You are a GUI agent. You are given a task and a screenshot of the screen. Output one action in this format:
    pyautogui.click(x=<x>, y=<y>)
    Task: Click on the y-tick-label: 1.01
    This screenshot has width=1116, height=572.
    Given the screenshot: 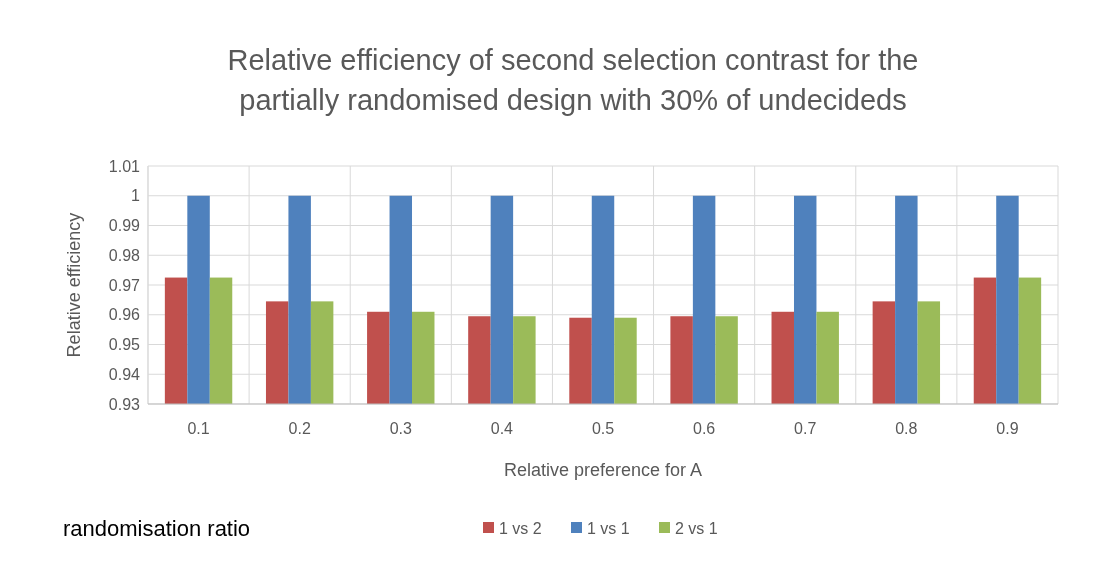 What is the action you would take?
    pyautogui.click(x=124, y=166)
    